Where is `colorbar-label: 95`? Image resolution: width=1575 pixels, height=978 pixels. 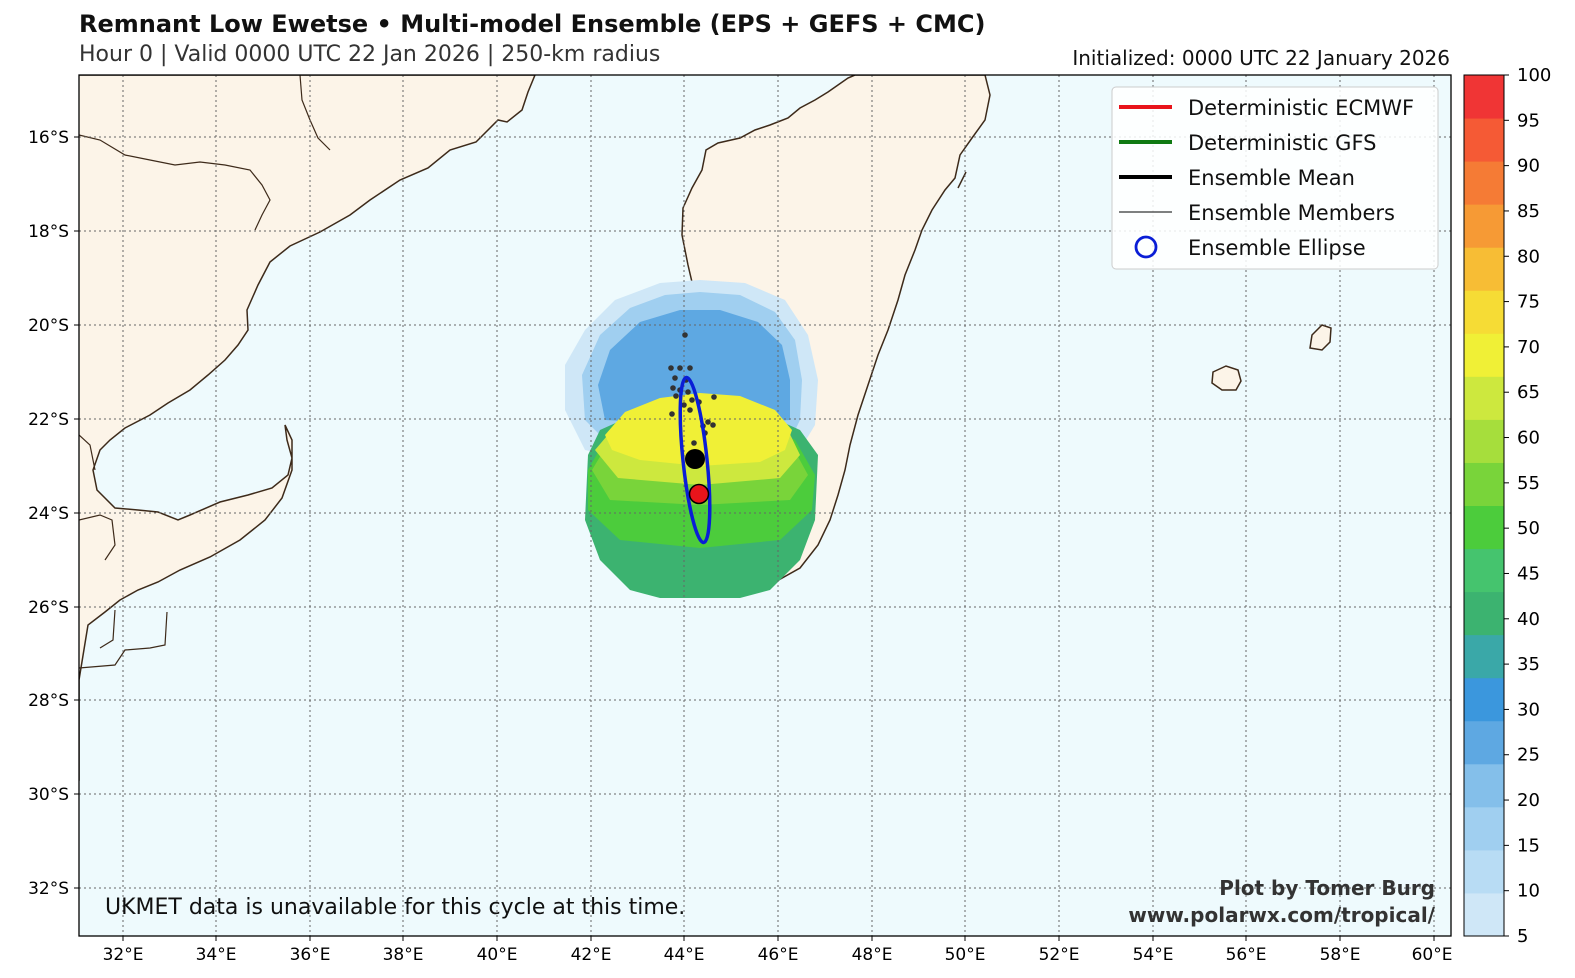
colorbar-label: 95 is located at coordinates (1528, 120).